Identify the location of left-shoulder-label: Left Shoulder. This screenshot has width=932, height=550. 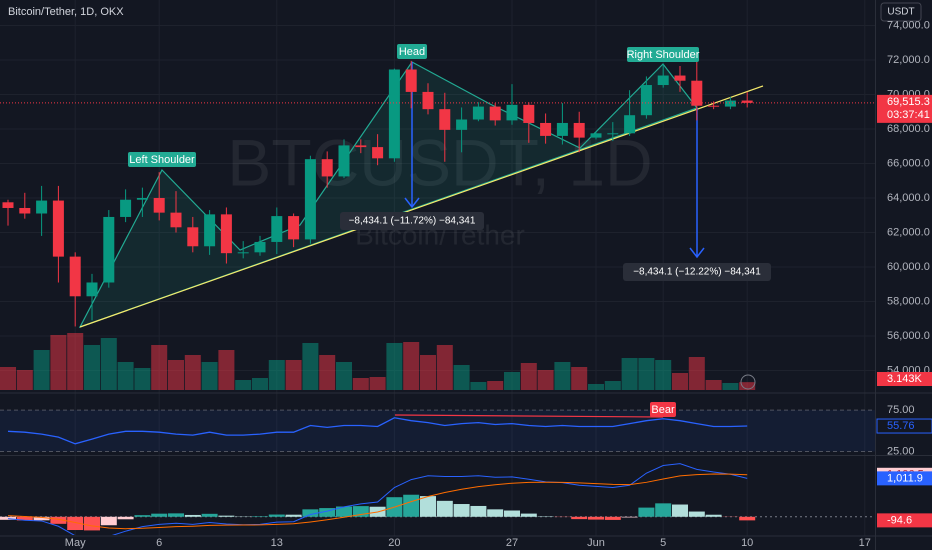
(162, 160).